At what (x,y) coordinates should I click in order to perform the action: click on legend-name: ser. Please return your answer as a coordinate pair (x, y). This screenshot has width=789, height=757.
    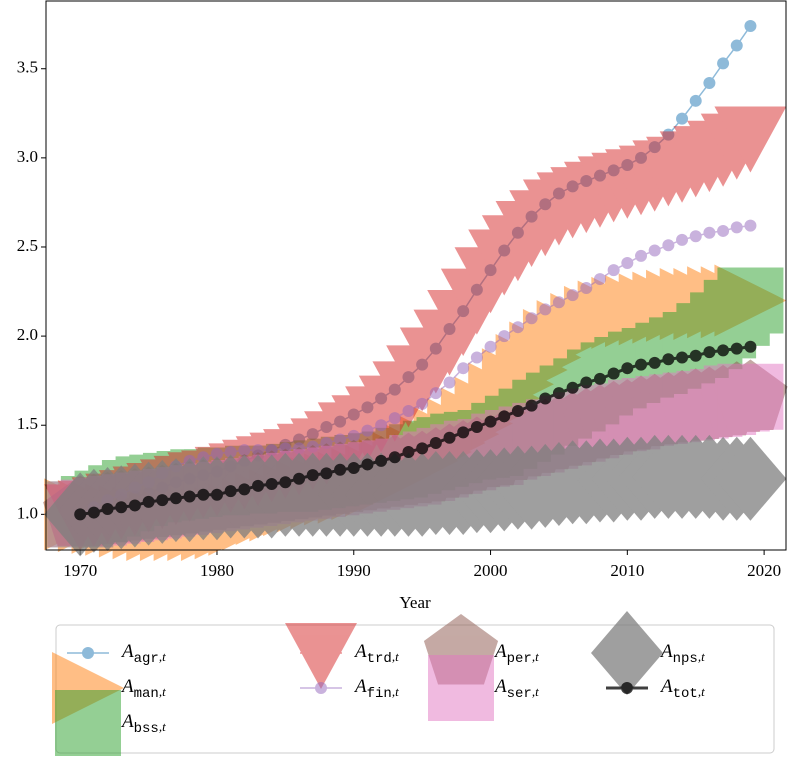
    Looking at the image, I should click on (519, 694).